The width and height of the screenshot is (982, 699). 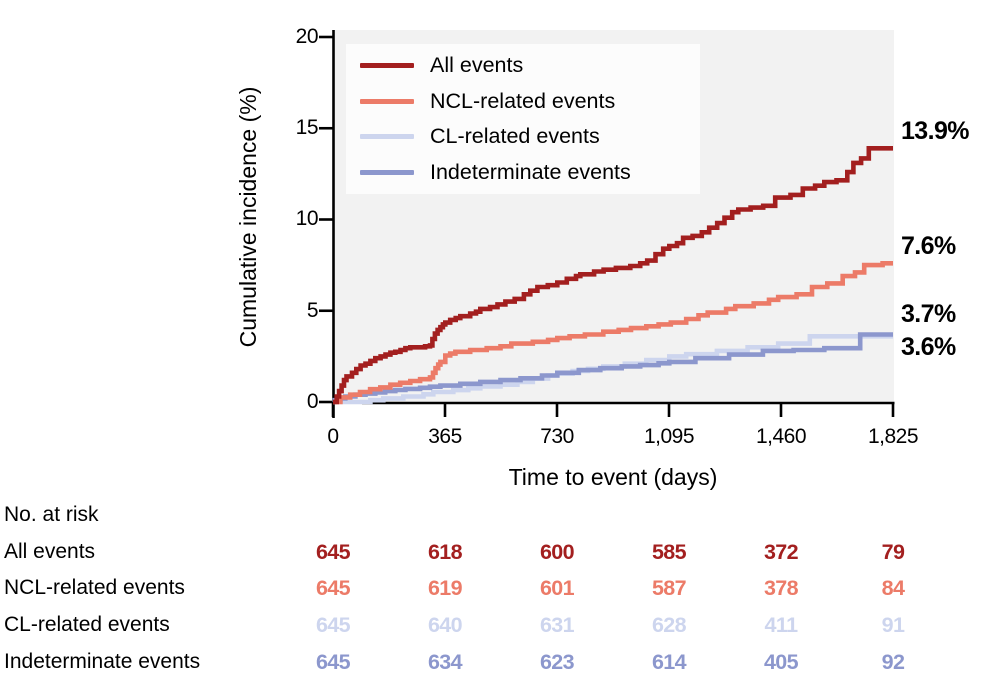 I want to click on x-tick-label-1095: 1,095, so click(x=669, y=436).